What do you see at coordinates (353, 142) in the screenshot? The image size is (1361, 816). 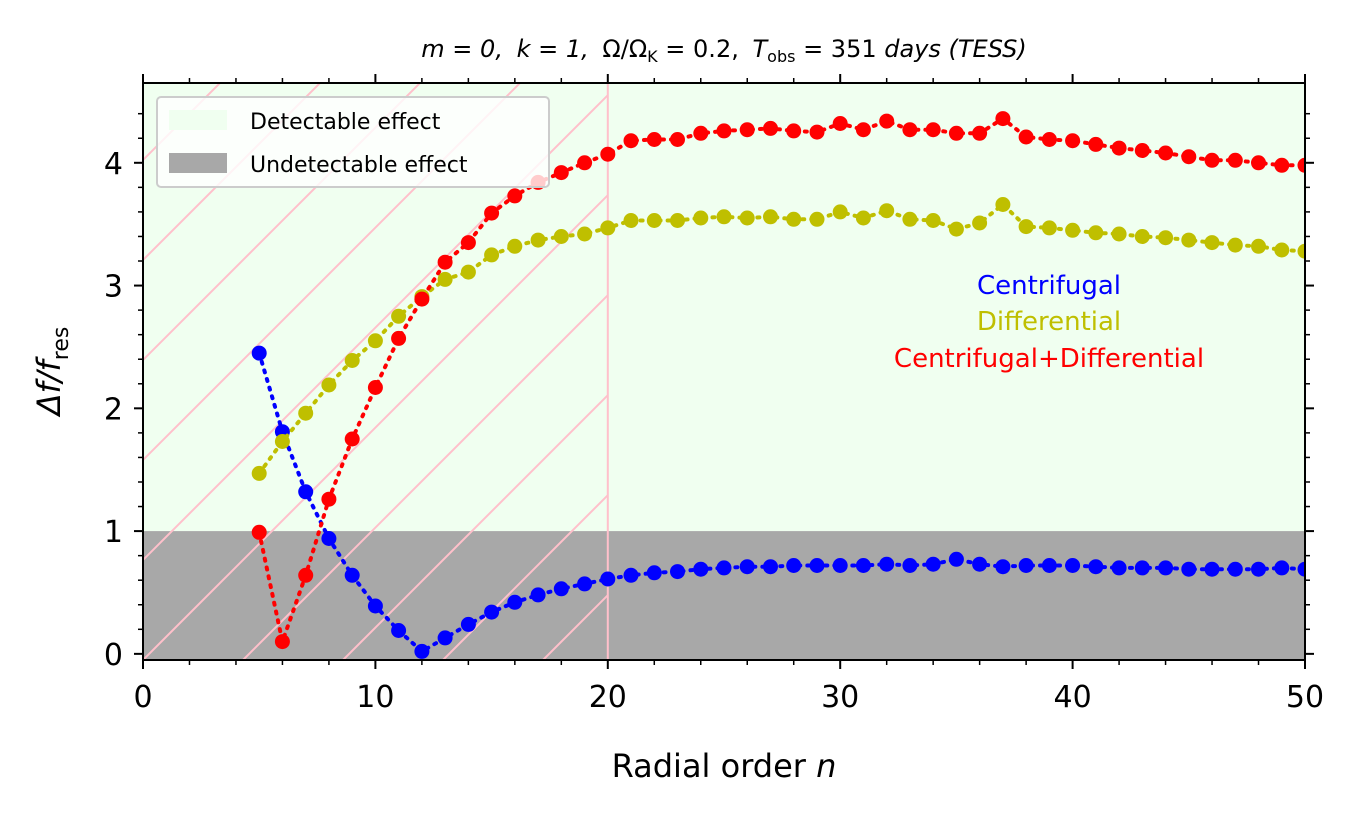 I see `legend-box` at bounding box center [353, 142].